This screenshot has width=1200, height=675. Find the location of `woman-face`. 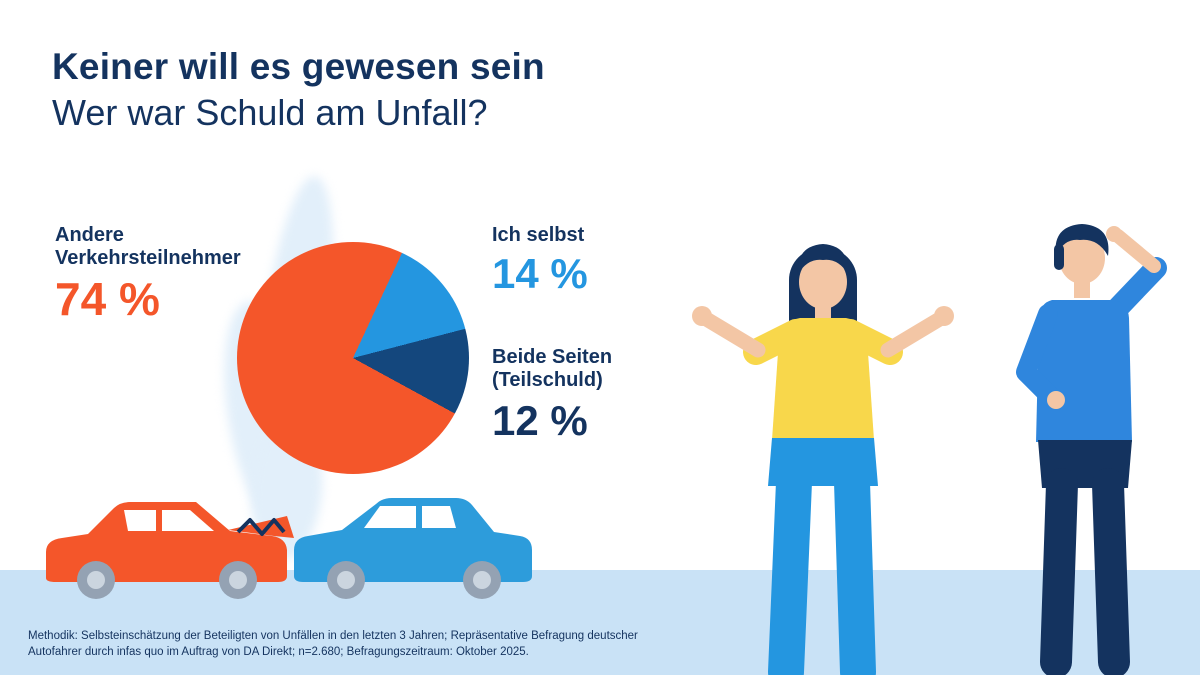

woman-face is located at coordinates (823, 282).